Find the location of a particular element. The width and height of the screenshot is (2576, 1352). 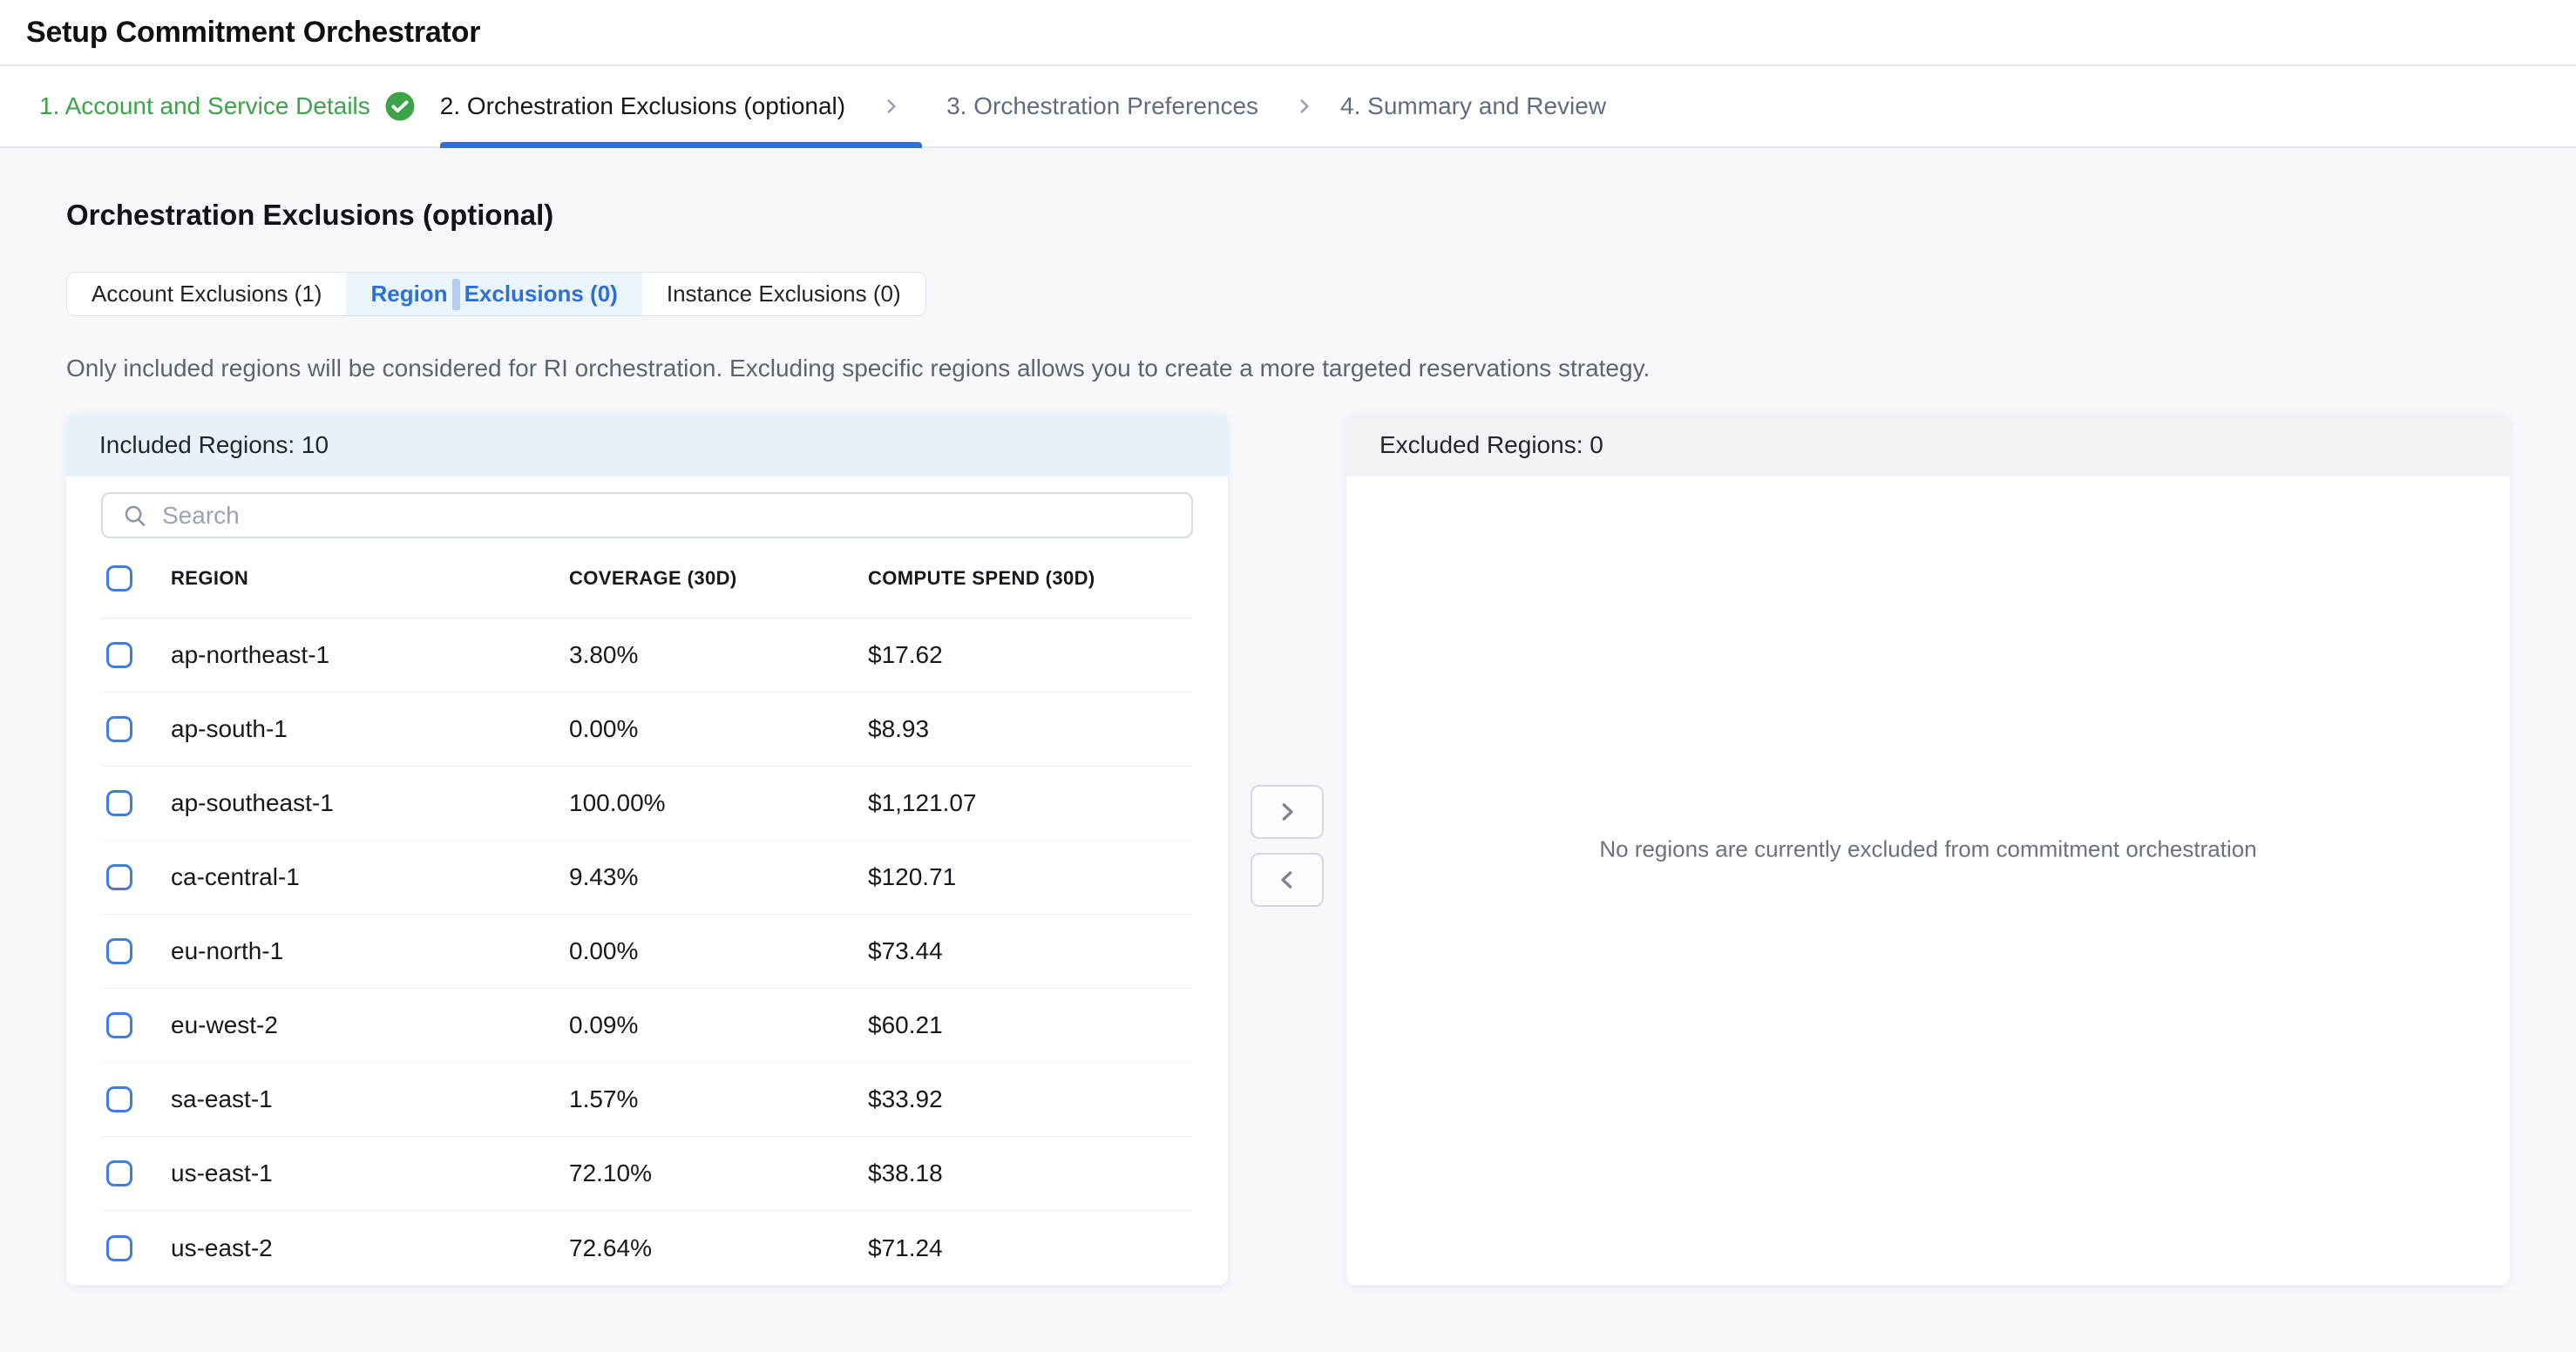

page-title: Setup Commitment Orchestrator is located at coordinates (254, 32).